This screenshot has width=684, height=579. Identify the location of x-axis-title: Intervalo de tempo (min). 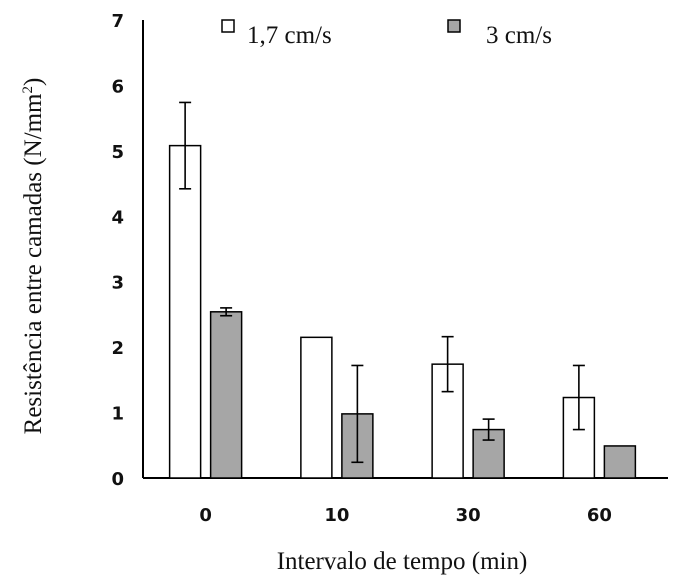
(402, 561).